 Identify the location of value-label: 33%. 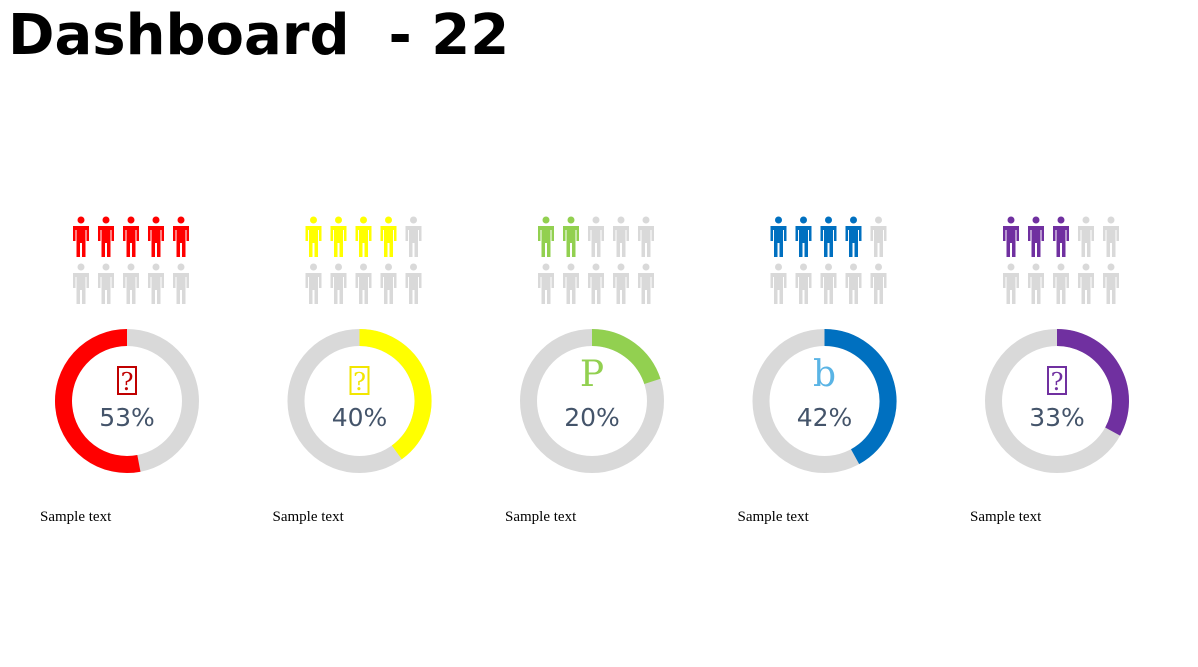
(1057, 417).